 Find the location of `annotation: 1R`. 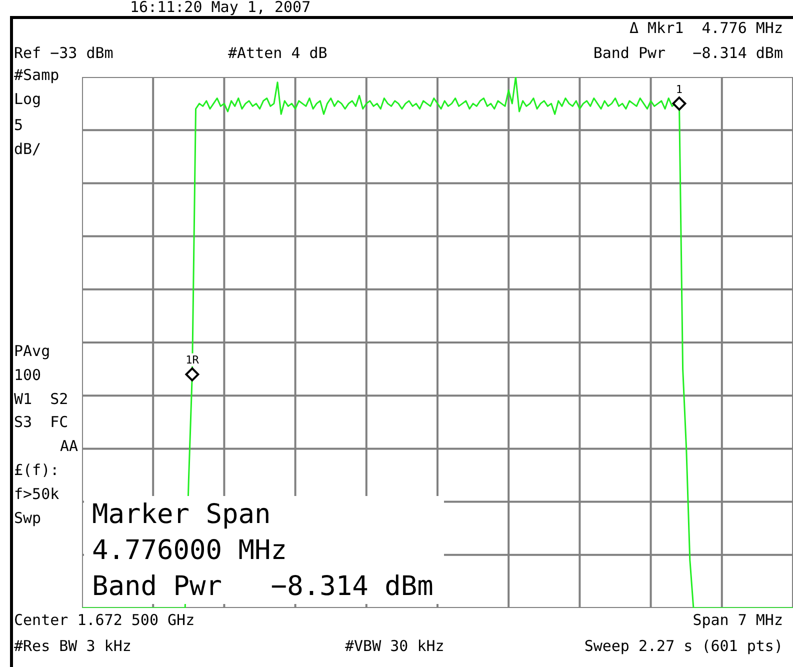

annotation: 1R is located at coordinates (193, 360).